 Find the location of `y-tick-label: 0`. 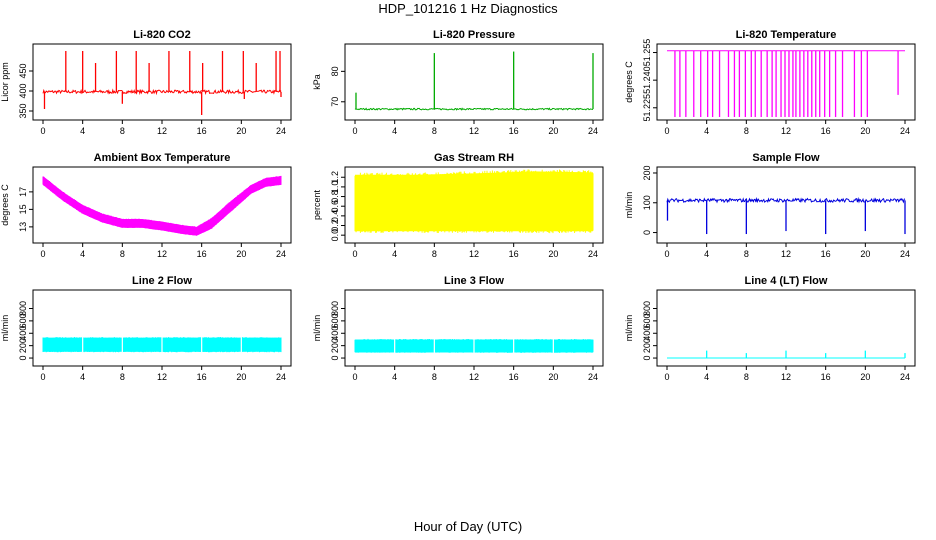

y-tick-label: 0 is located at coordinates (335, 358).